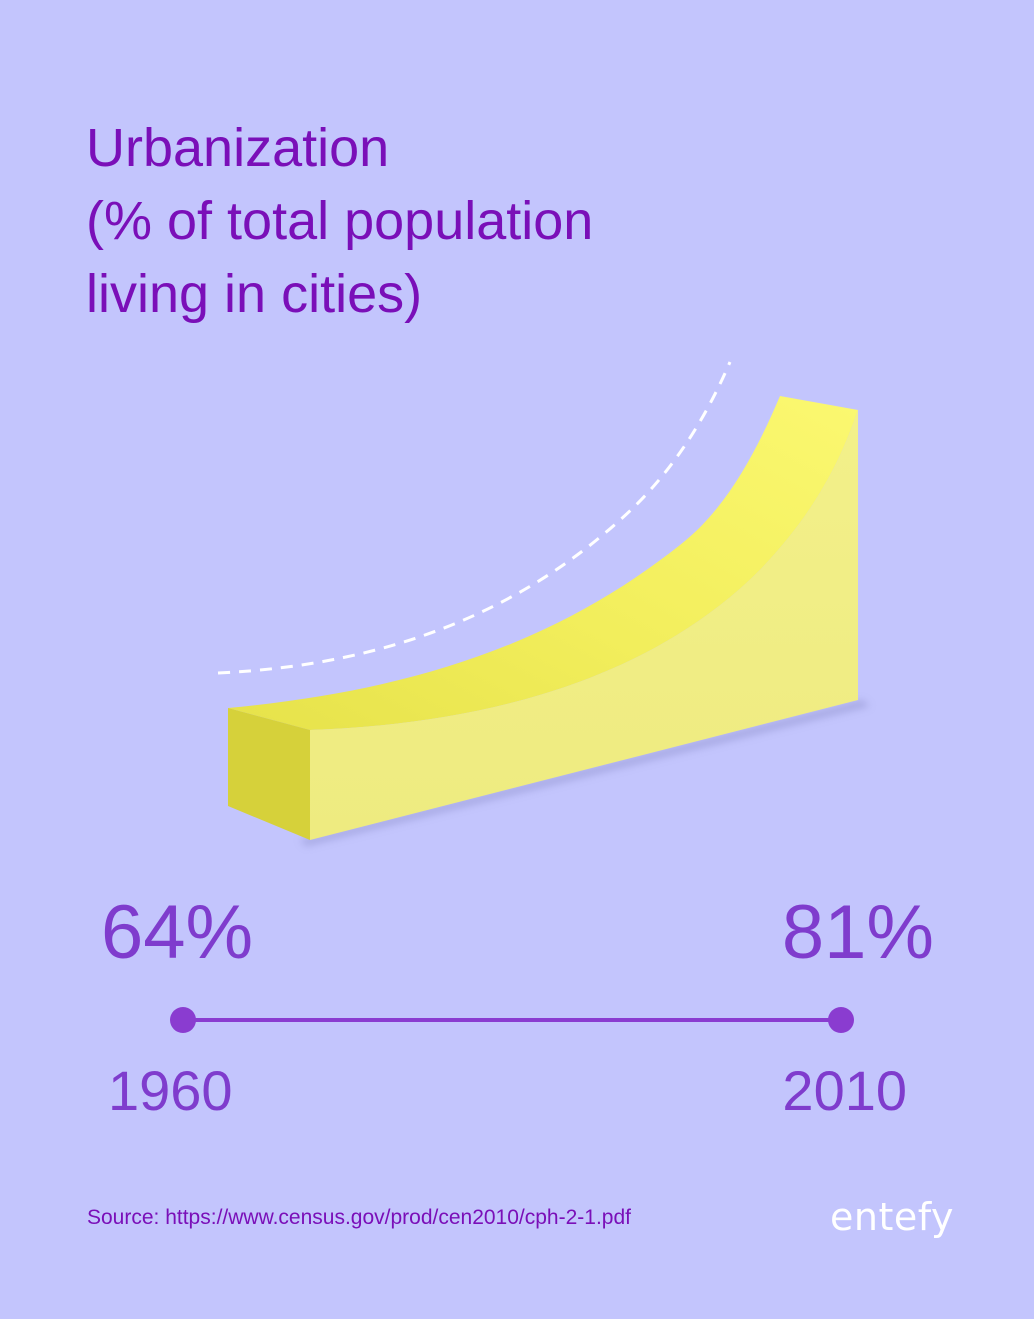 The image size is (1034, 1319). I want to click on year-label-start: 1960, so click(170, 1090).